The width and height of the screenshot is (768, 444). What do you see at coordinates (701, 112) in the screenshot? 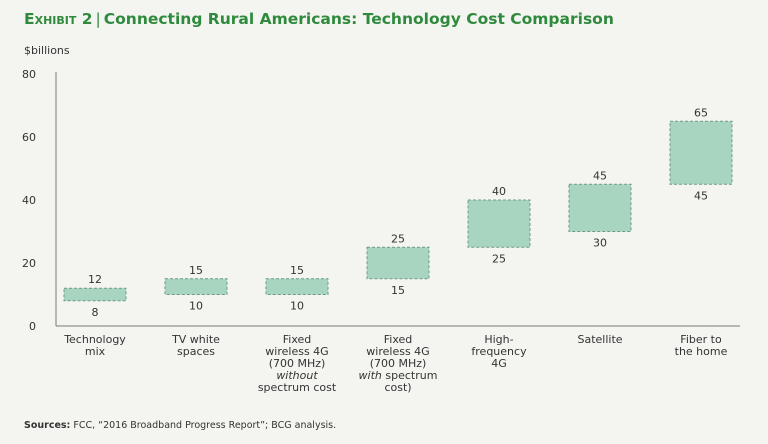
I see `bar-high-label: 65` at bounding box center [701, 112].